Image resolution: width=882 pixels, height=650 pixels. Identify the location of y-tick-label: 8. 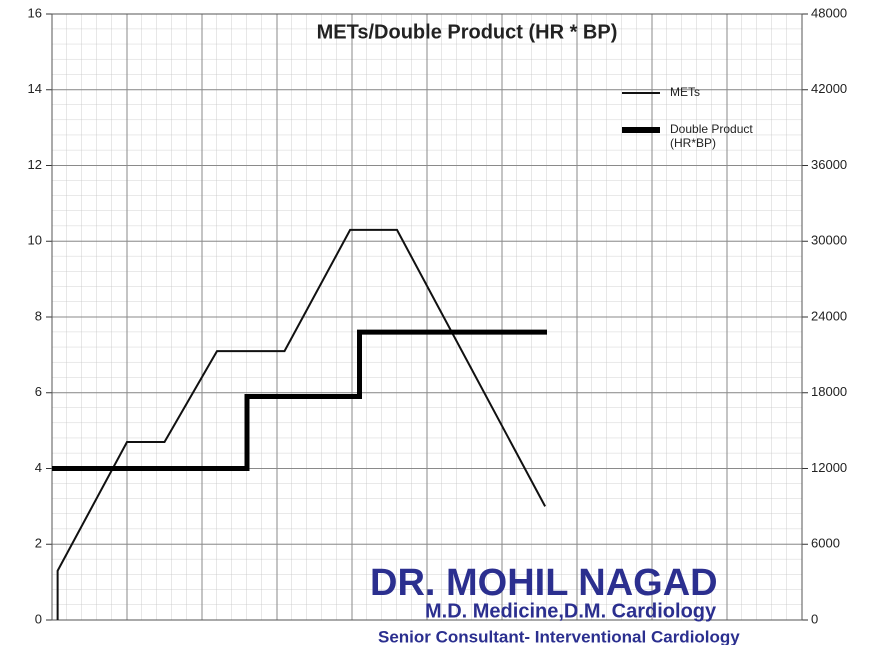
(38, 315).